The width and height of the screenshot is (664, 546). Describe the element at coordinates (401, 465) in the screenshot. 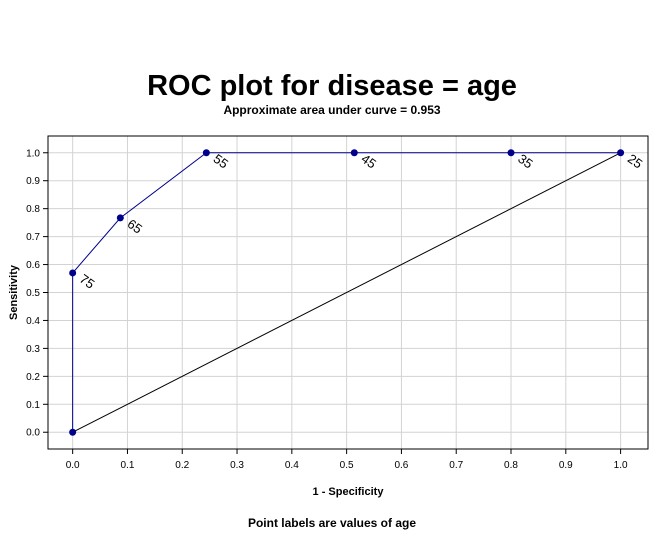

I see `x-tick-label-6: 0.6` at that location.